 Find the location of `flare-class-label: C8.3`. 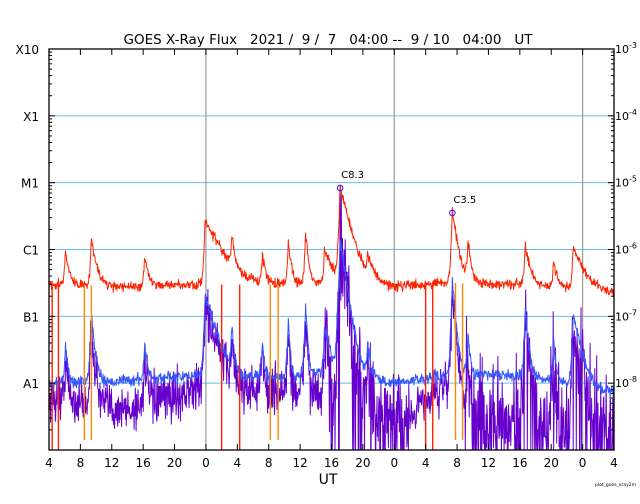

flare-class-label: C8.3 is located at coordinates (352, 175).